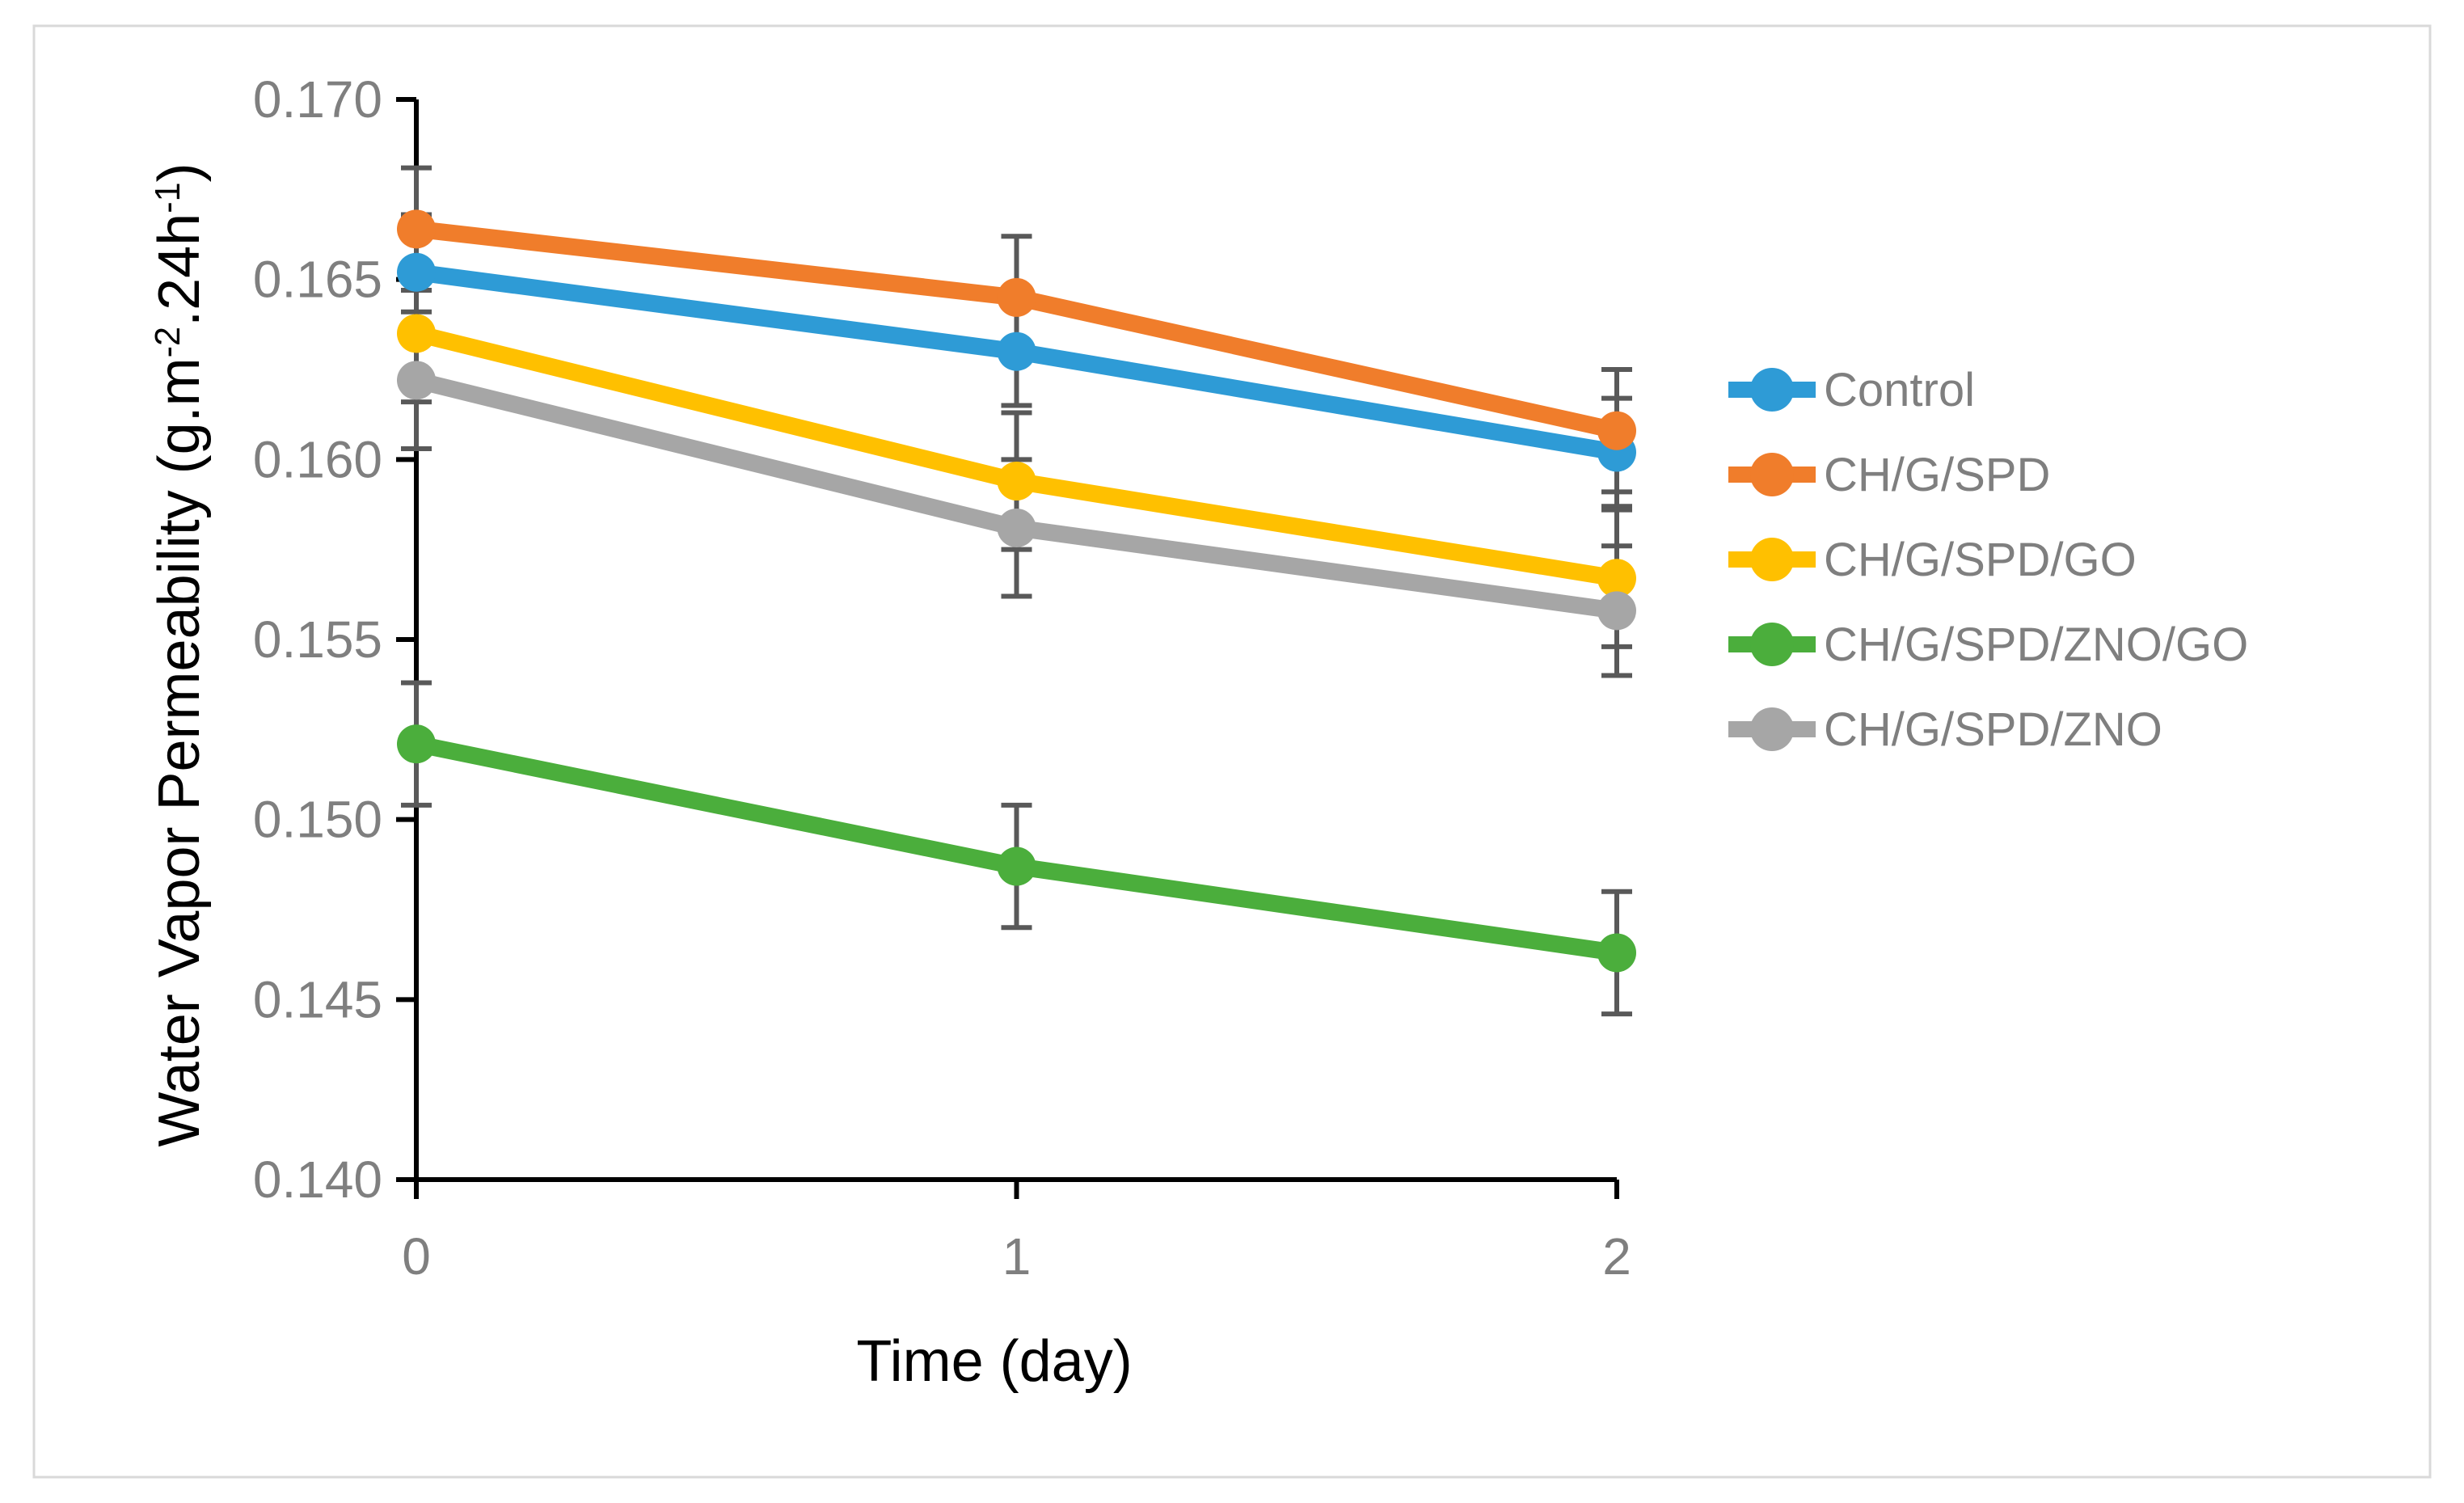  What do you see at coordinates (180, 752) in the screenshot?
I see `y-axis-title-text: Water Vapor Permeability (g.m` at bounding box center [180, 752].